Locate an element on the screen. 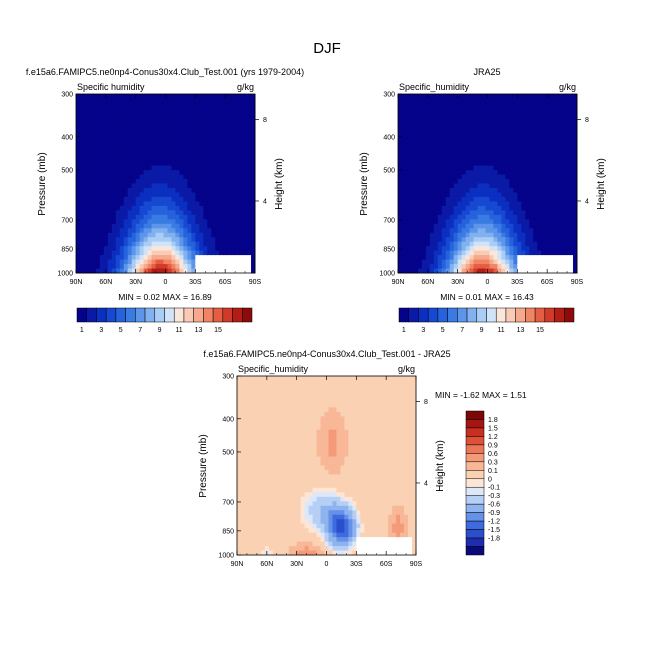 Image resolution: width=654 pixels, height=654 pixels. colorbar-box is located at coordinates (442, 315).